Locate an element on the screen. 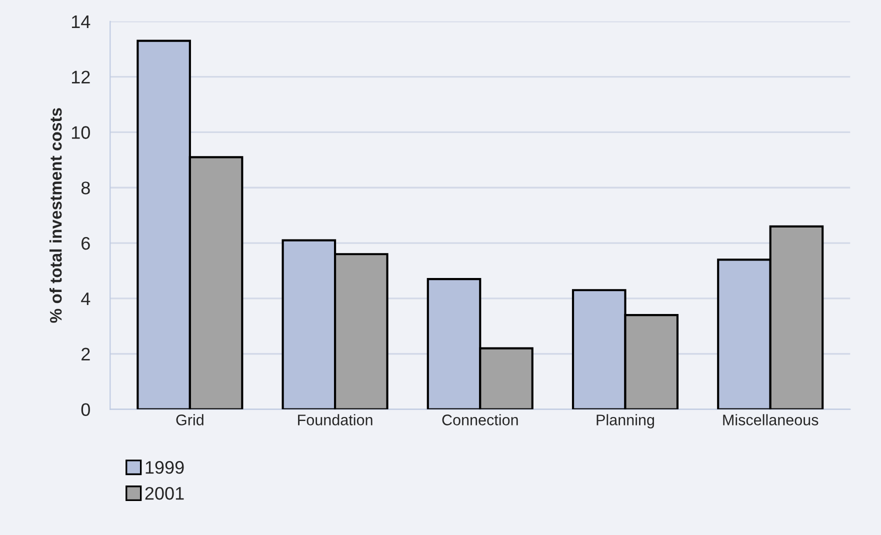 Image resolution: width=881 pixels, height=535 pixels. y-tick-label: 10 is located at coordinates (81, 132).